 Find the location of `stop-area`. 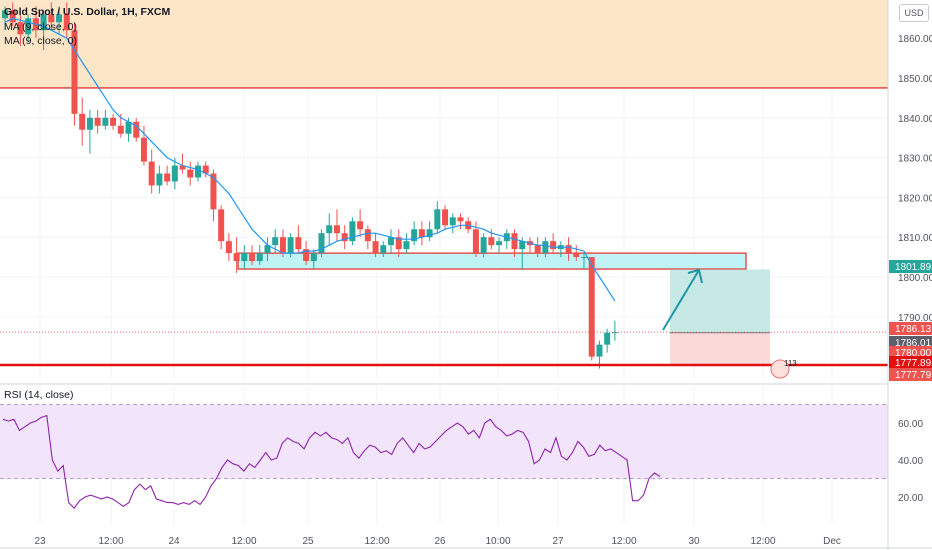

stop-area is located at coordinates (720, 349).